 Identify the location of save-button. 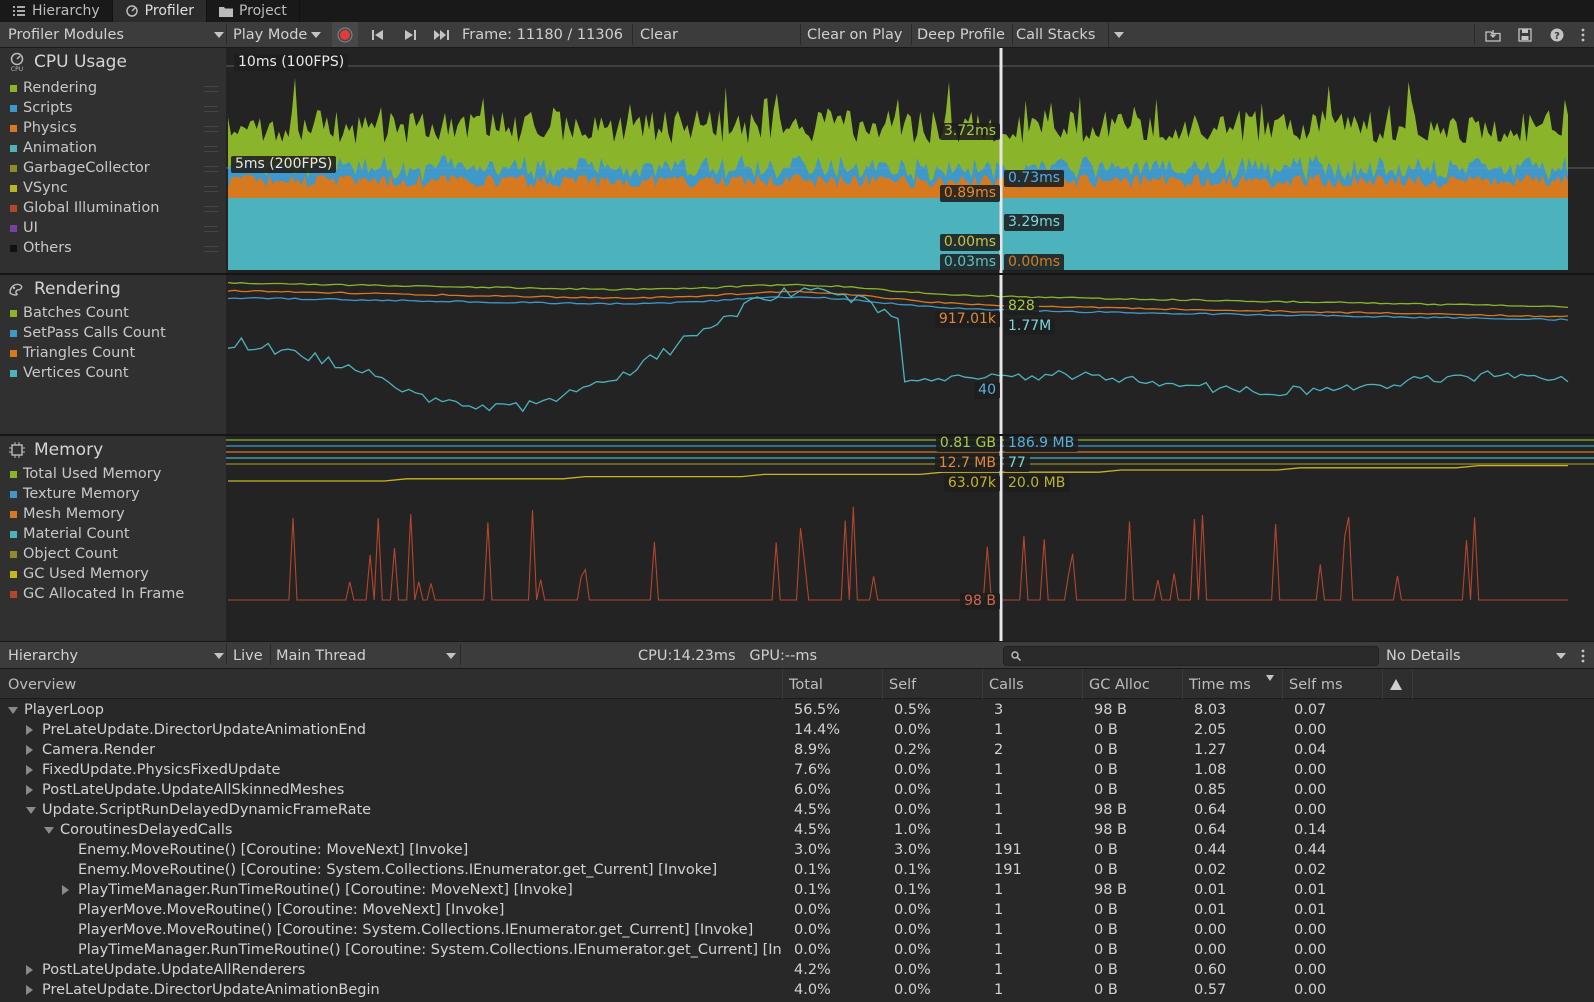
(1525, 34).